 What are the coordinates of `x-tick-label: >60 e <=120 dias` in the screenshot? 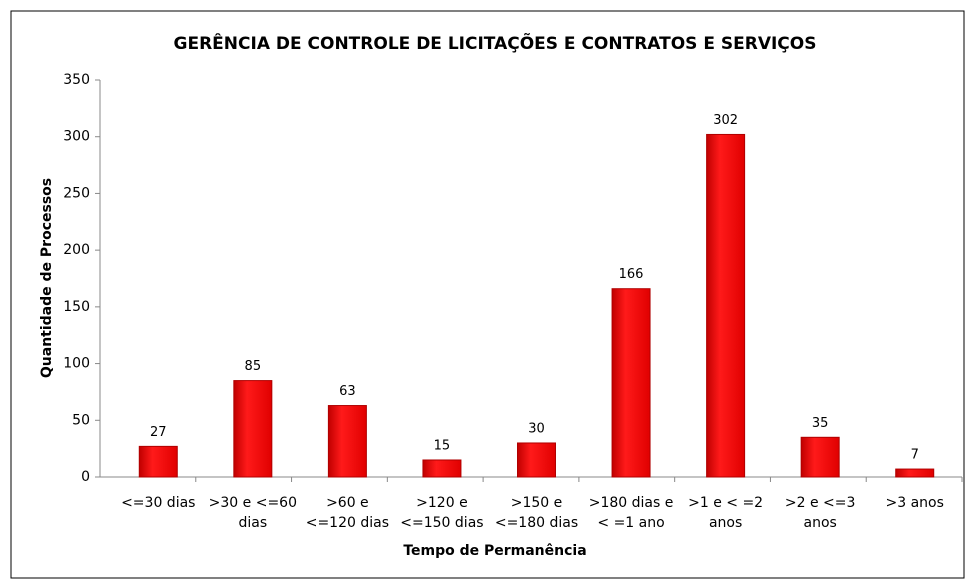 It's located at (347, 513).